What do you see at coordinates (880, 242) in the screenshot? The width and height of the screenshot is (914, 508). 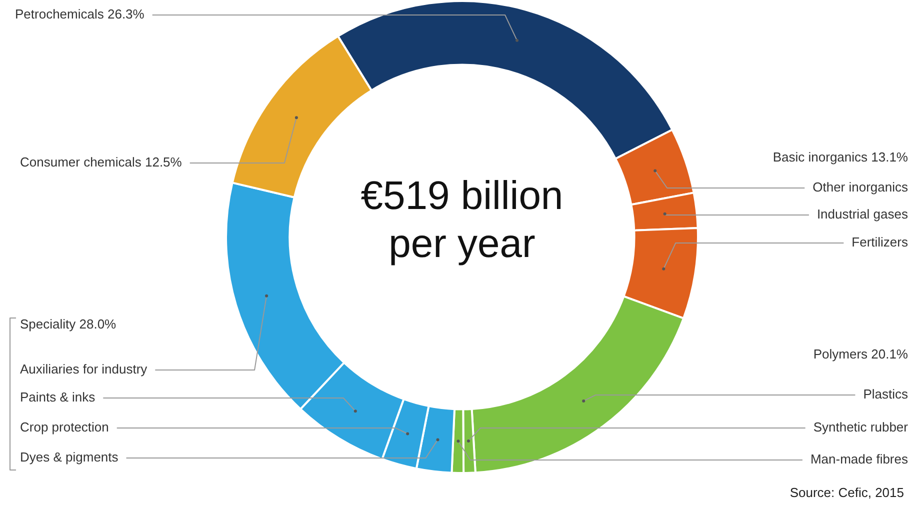 I see `slice-label: Fertilizers` at bounding box center [880, 242].